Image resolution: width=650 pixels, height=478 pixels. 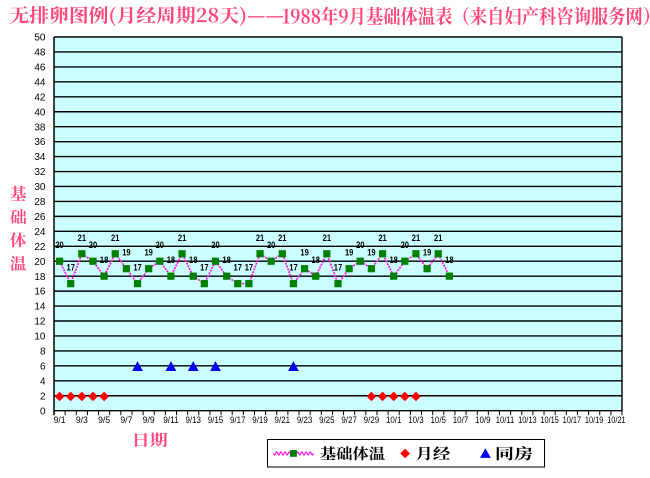 I want to click on svg-text: 4, so click(x=43, y=381).